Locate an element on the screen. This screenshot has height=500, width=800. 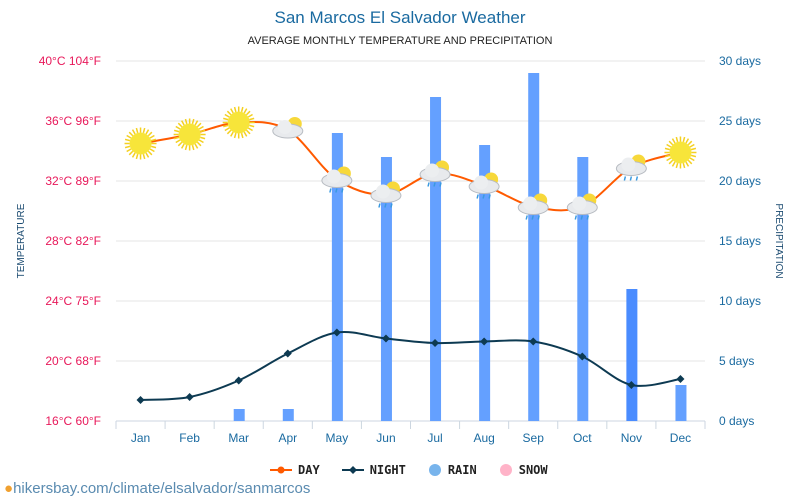
legend-night-label: NIGHT is located at coordinates (387, 470).